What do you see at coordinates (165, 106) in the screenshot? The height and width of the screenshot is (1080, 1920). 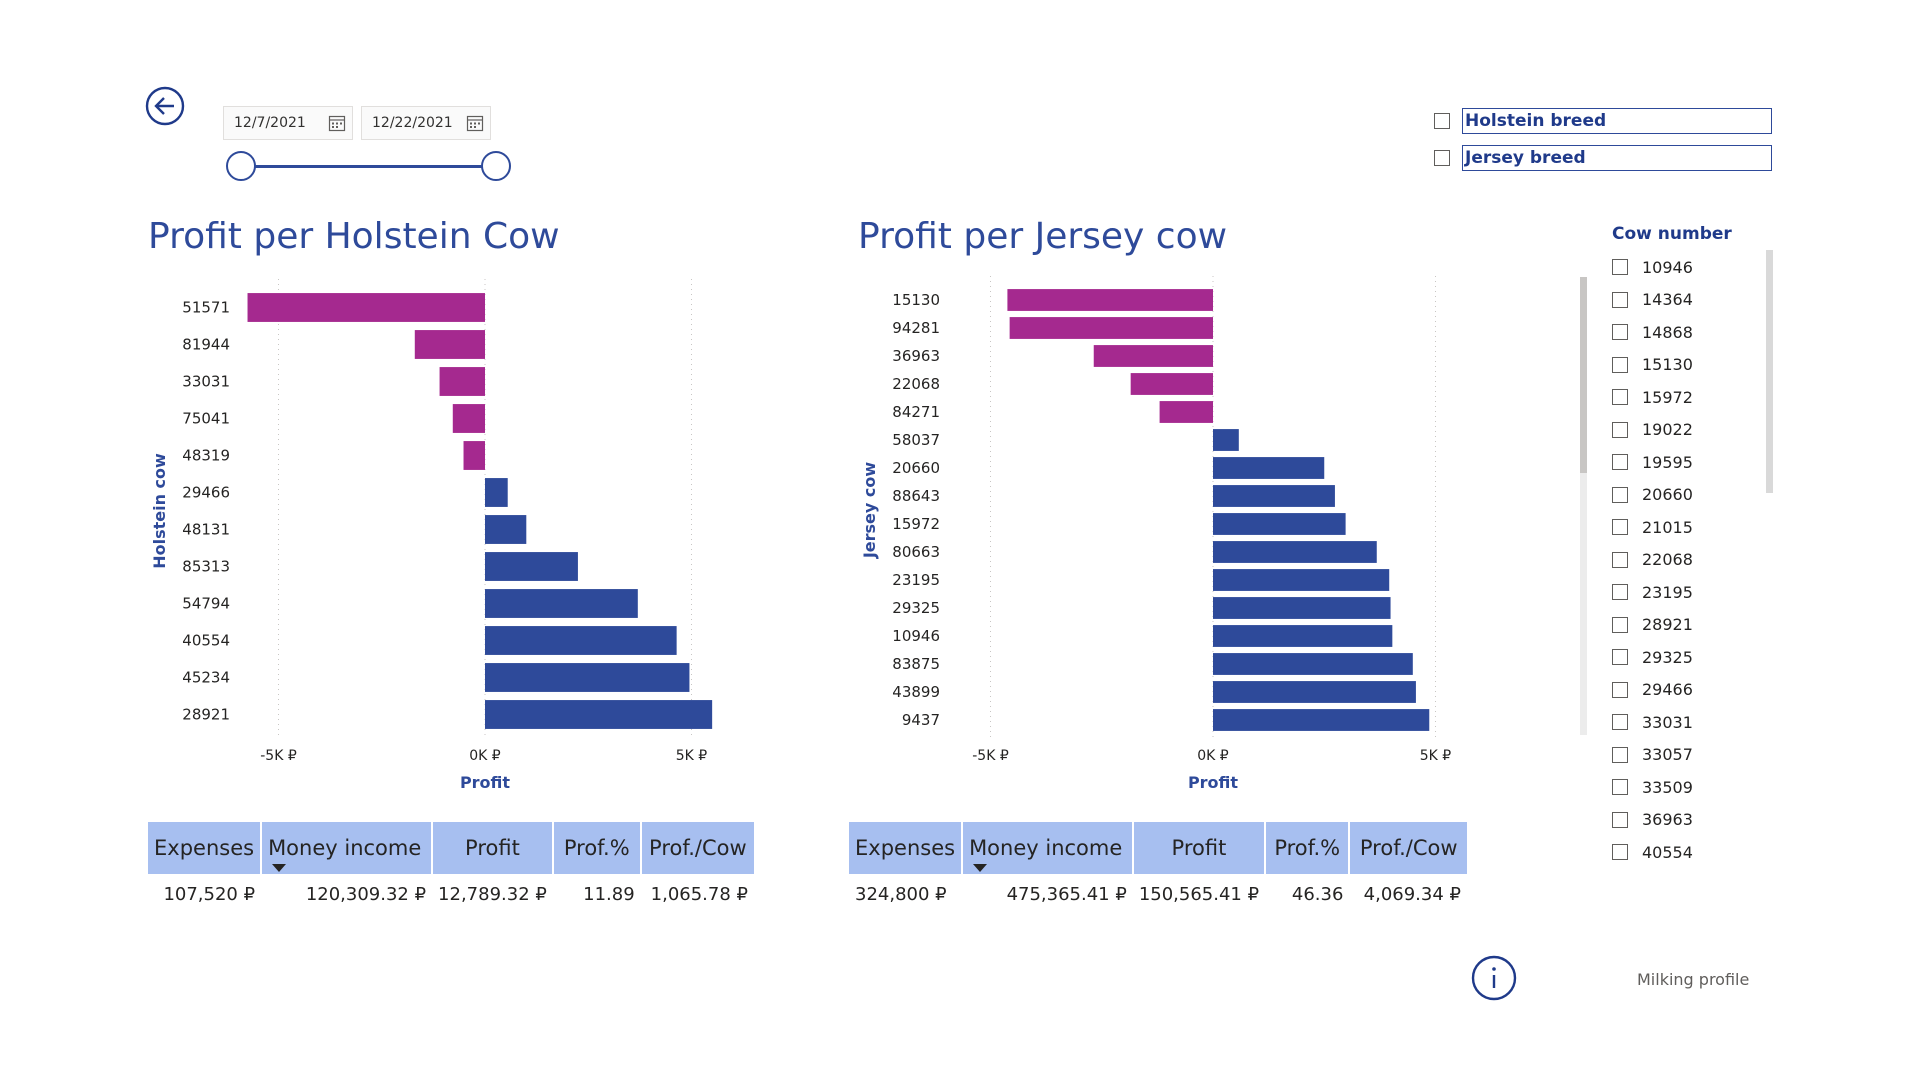 I see `back-button` at bounding box center [165, 106].